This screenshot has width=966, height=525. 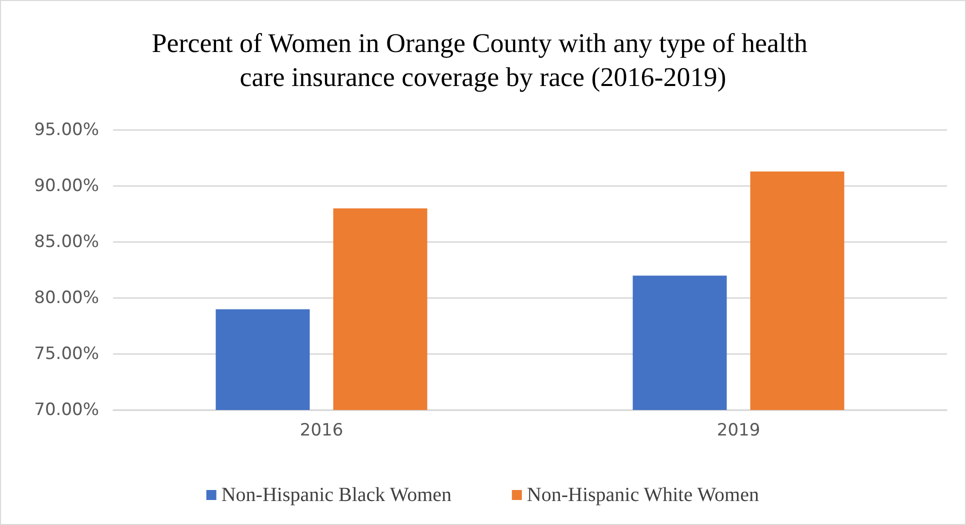 What do you see at coordinates (66, 410) in the screenshot?
I see `y-tick-label: 70.00%` at bounding box center [66, 410].